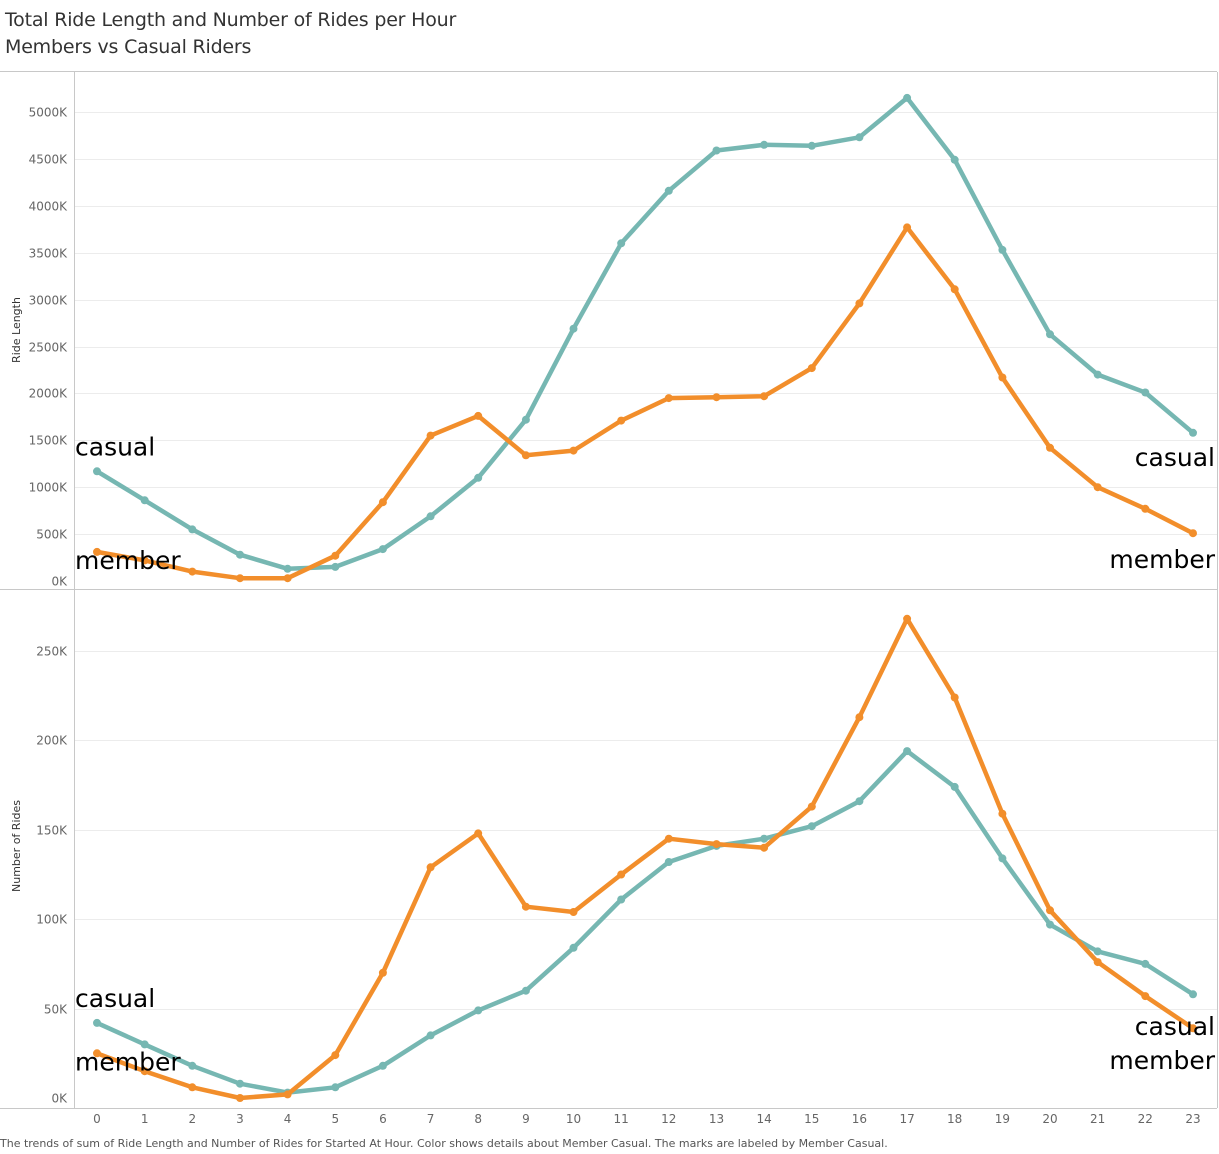 Image resolution: width=1219 pixels, height=1154 pixels. Describe the element at coordinates (240, 1119) in the screenshot. I see `x-tick-label: 3` at that location.